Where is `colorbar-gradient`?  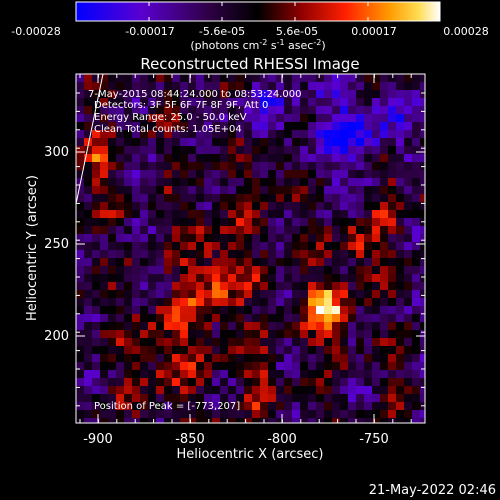 colorbar-gradient is located at coordinates (258, 11).